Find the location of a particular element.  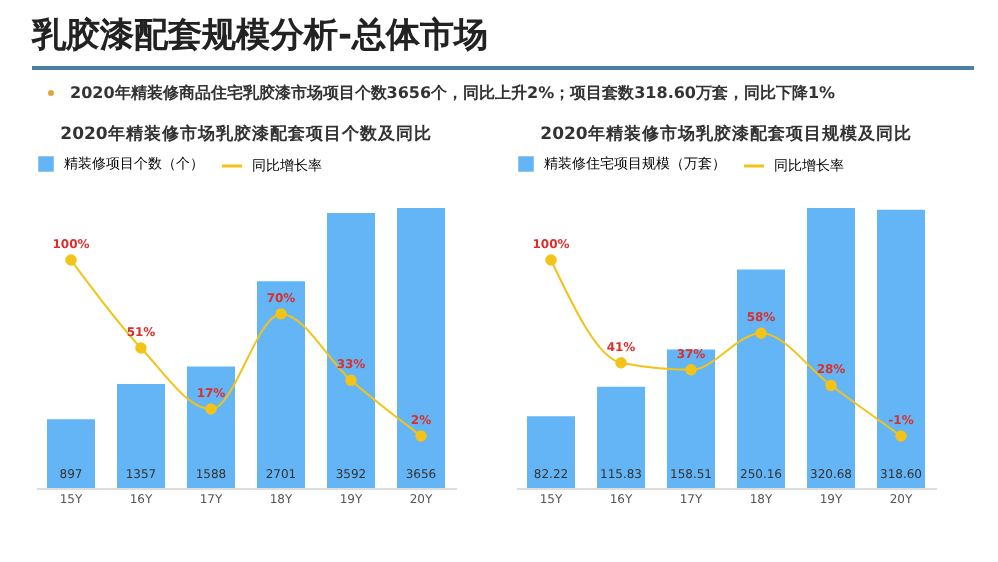

chart-title: 2020年精装修市场乳胶漆配套项目规模及同比 is located at coordinates (726, 134).